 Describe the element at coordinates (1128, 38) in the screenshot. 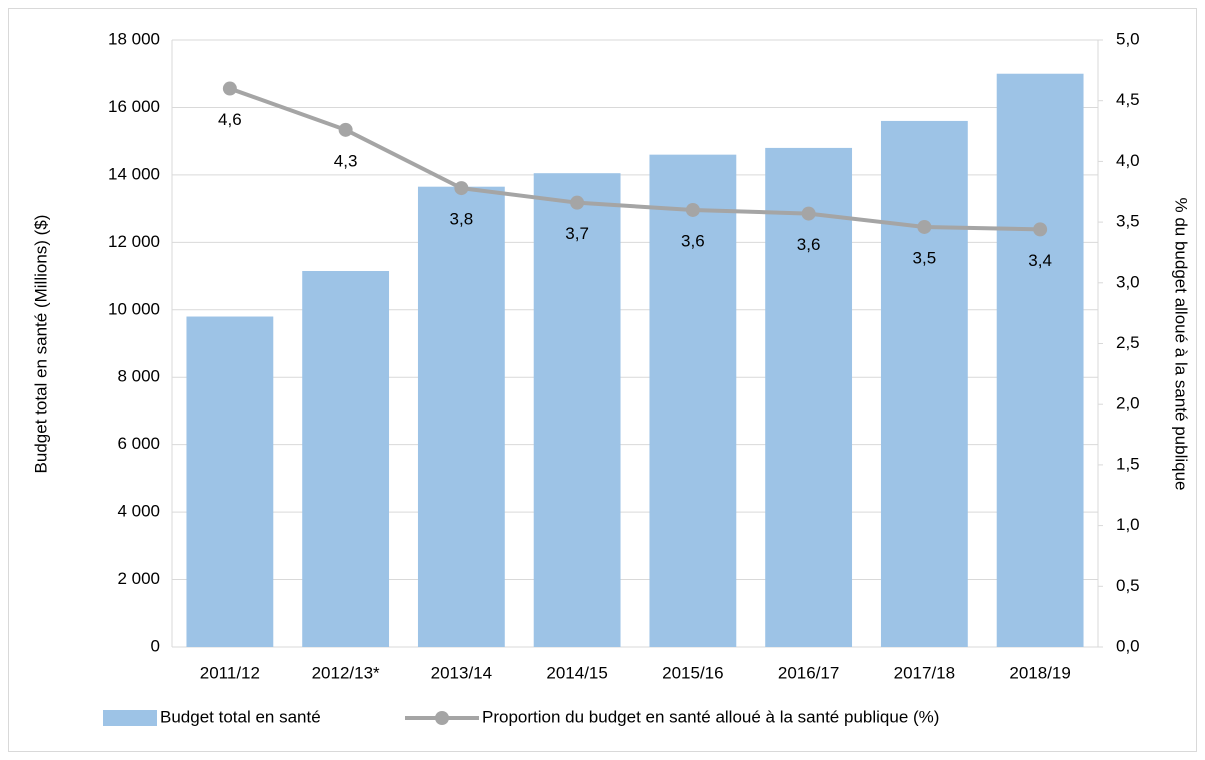

I see `y2-tick-label: 5,0` at that location.